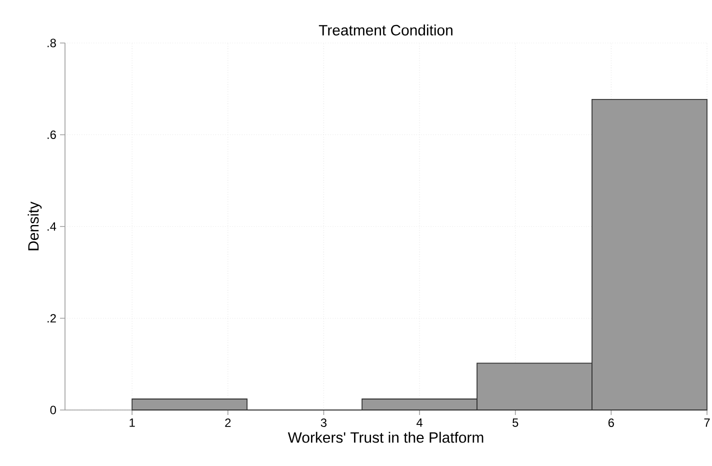 This screenshot has width=712, height=466. What do you see at coordinates (132, 422) in the screenshot?
I see `x-tick-label: 1` at bounding box center [132, 422].